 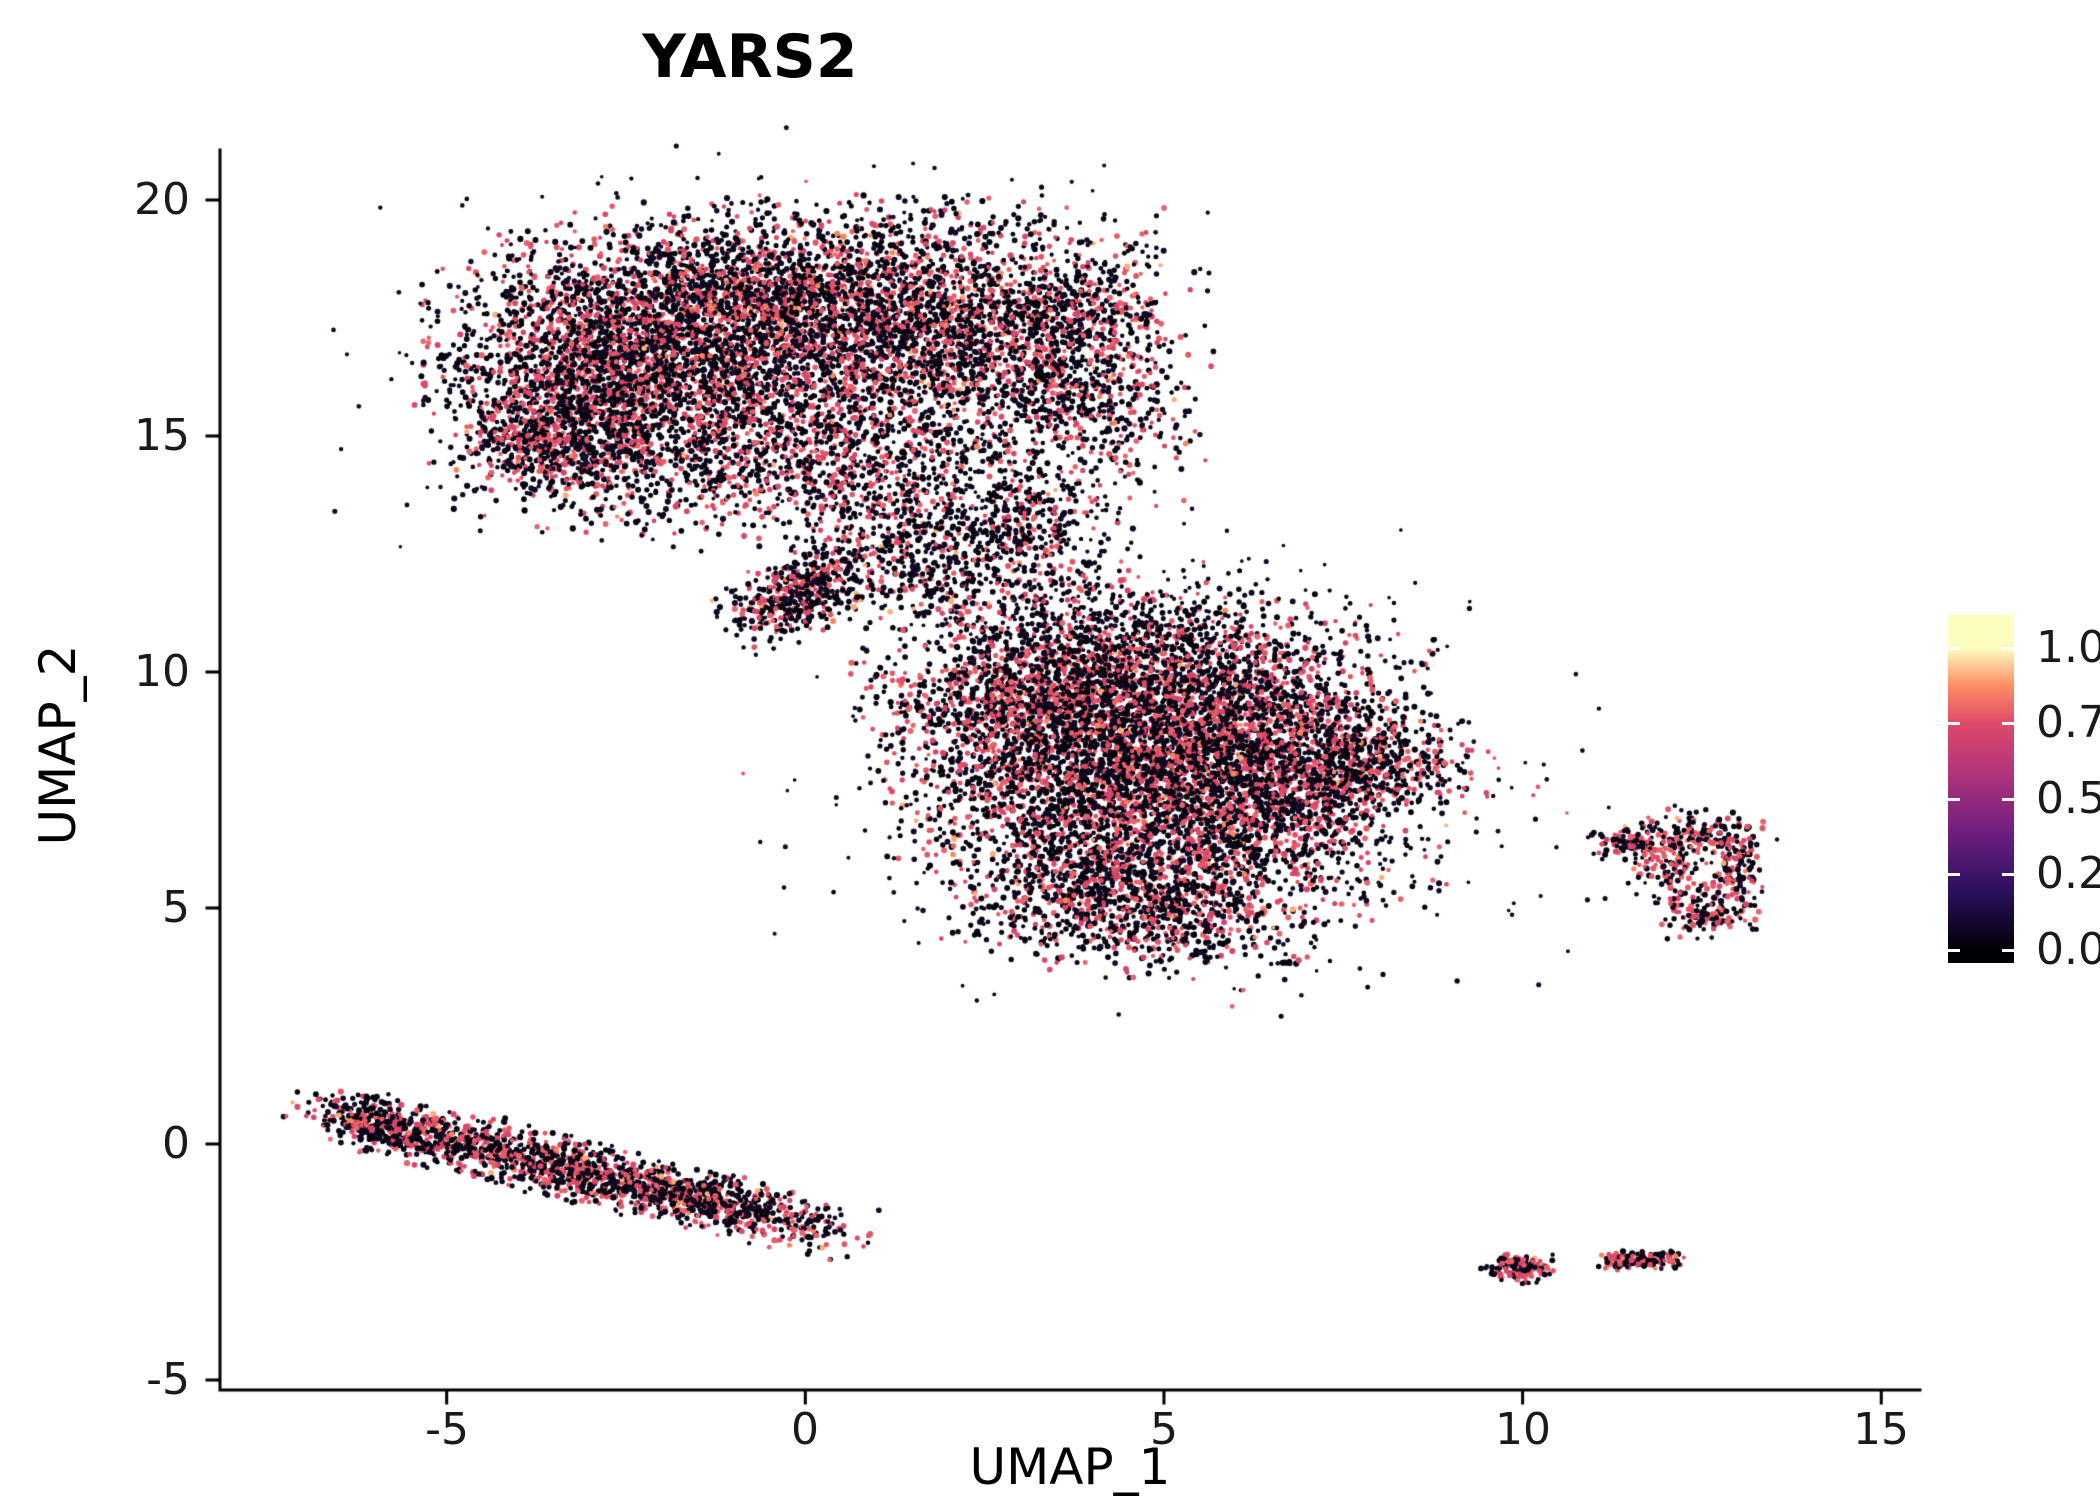 I want to click on y-tick-label: 20, so click(x=162, y=199).